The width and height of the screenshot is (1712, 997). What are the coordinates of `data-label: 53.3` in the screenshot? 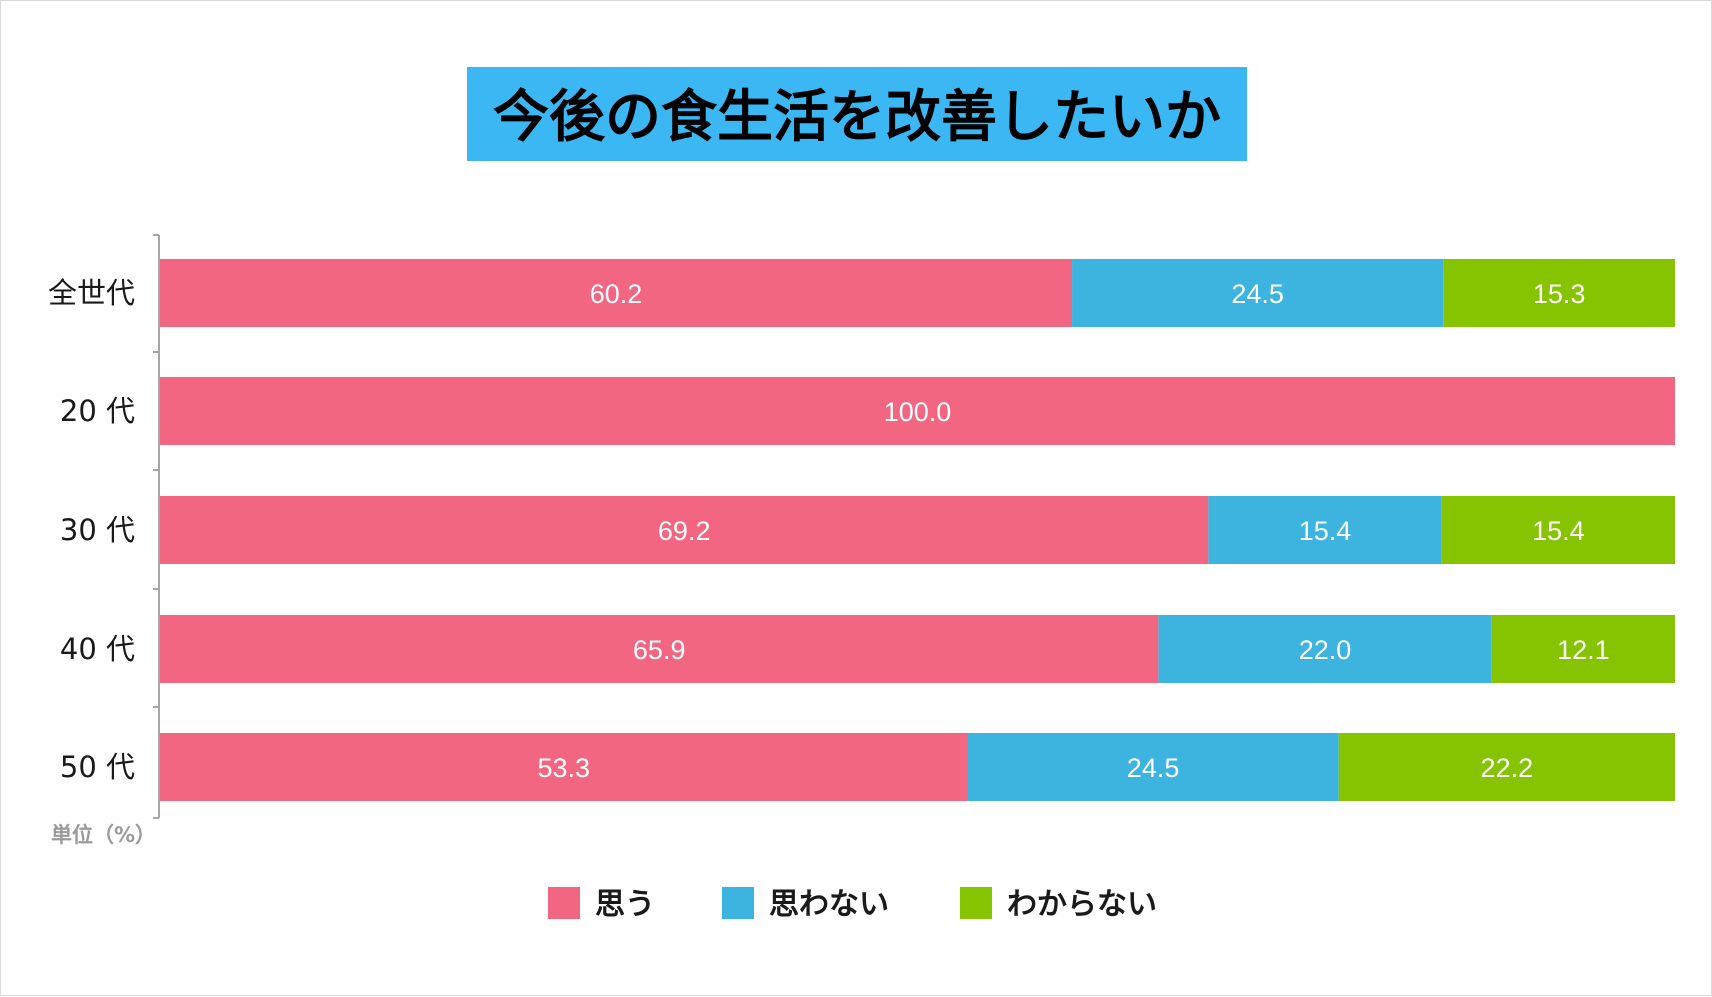 It's located at (563, 768).